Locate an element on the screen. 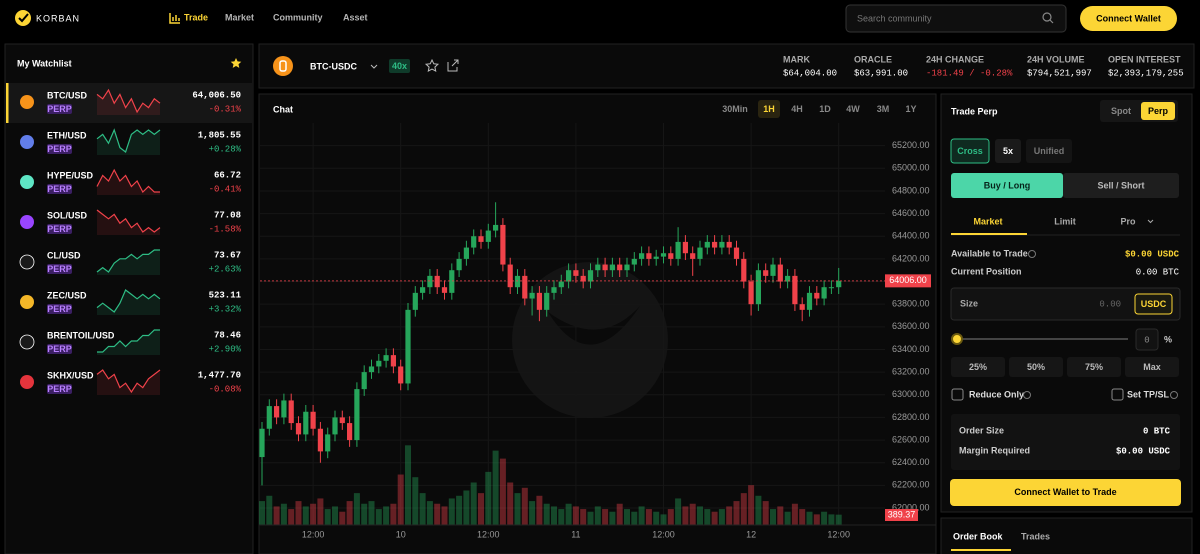  nav-item: Market is located at coordinates (239, 17).